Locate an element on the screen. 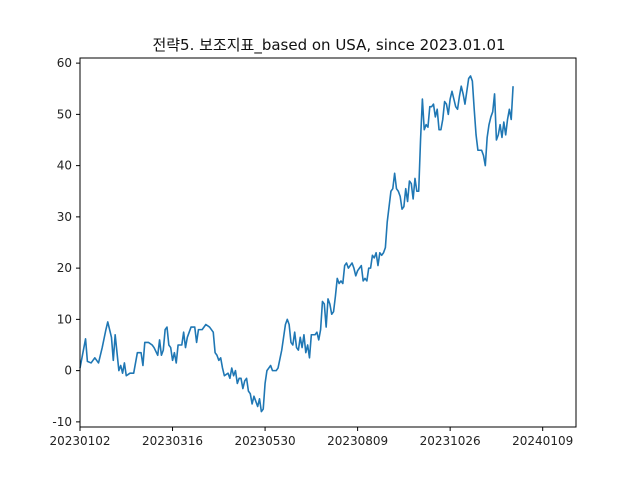  x-tick-label: 20230102 is located at coordinates (79, 441).